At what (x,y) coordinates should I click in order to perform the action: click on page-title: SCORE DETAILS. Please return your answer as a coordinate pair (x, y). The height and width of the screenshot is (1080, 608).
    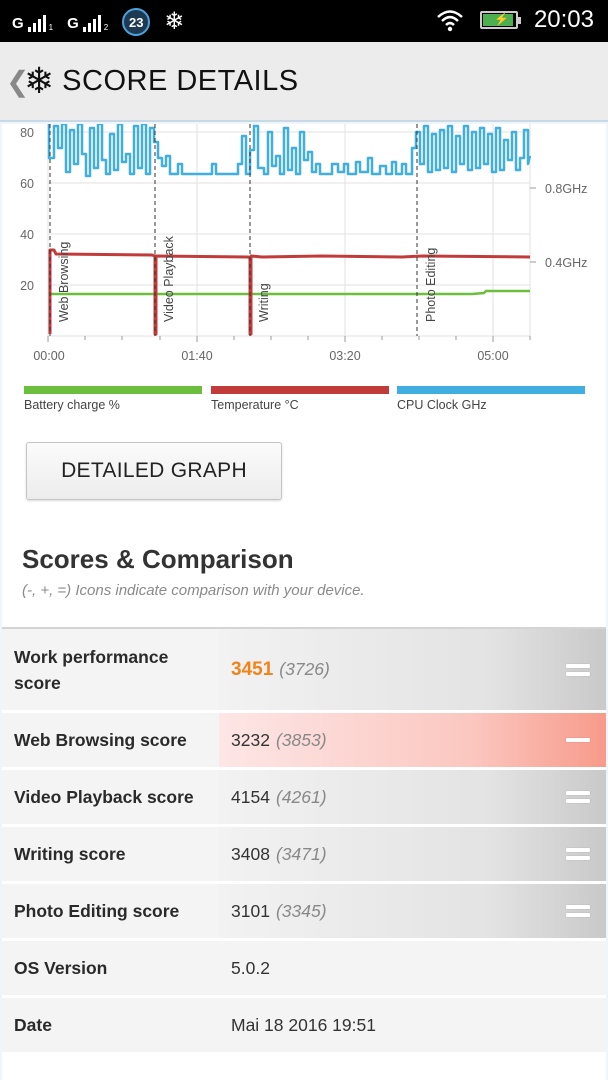
    Looking at the image, I should click on (180, 80).